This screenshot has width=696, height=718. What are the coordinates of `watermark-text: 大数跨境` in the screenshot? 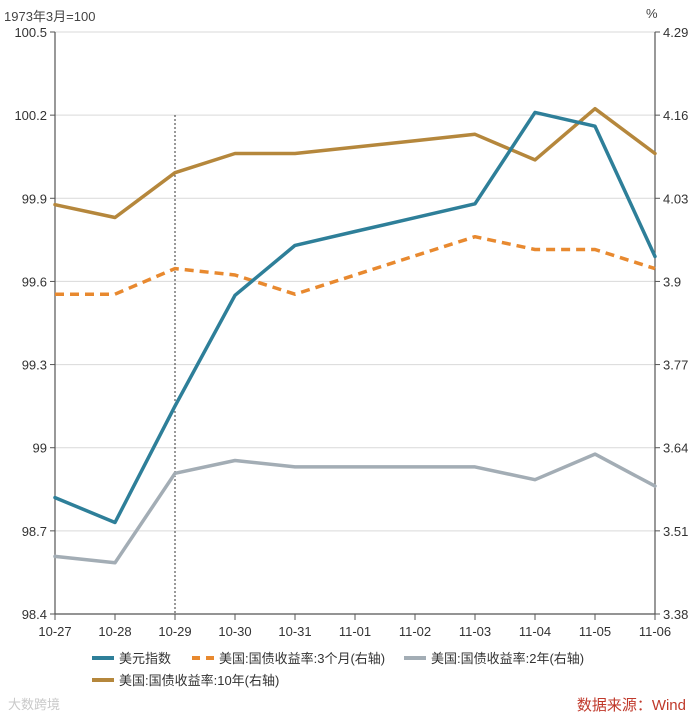 It's located at (34, 704).